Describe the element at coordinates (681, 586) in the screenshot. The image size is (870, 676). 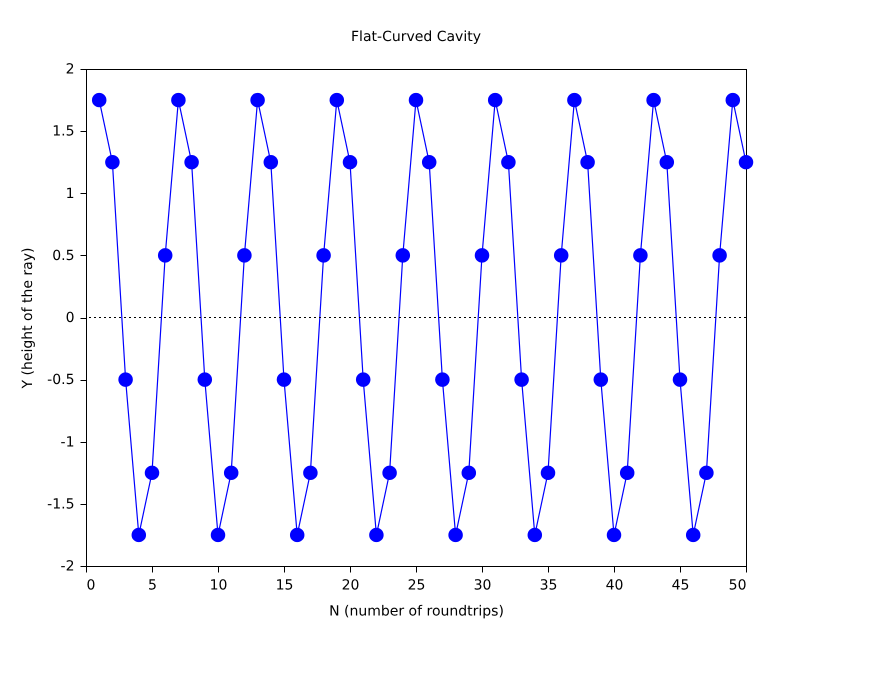
I see `x-tick-label: 45` at that location.